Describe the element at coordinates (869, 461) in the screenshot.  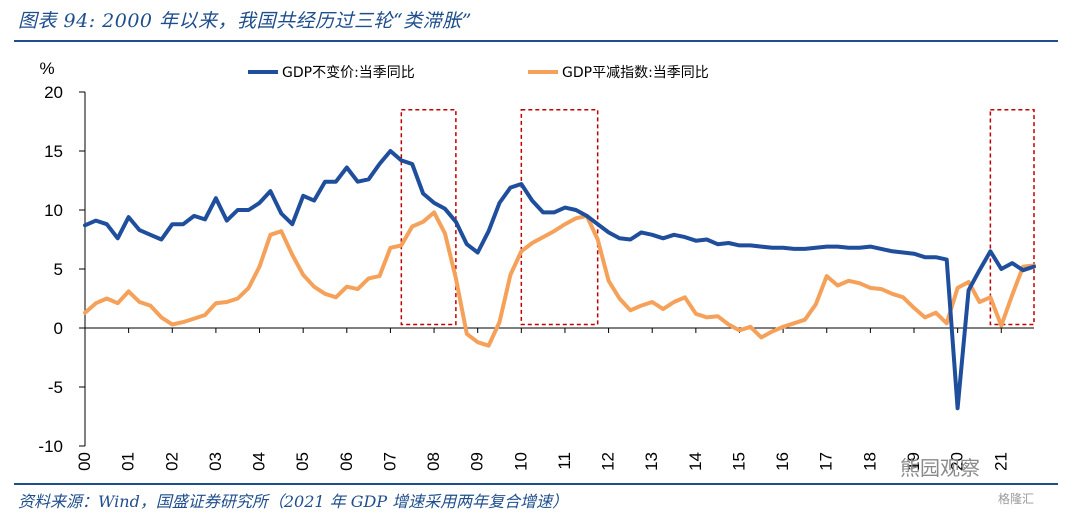
I see `x-tick-label: 18` at that location.